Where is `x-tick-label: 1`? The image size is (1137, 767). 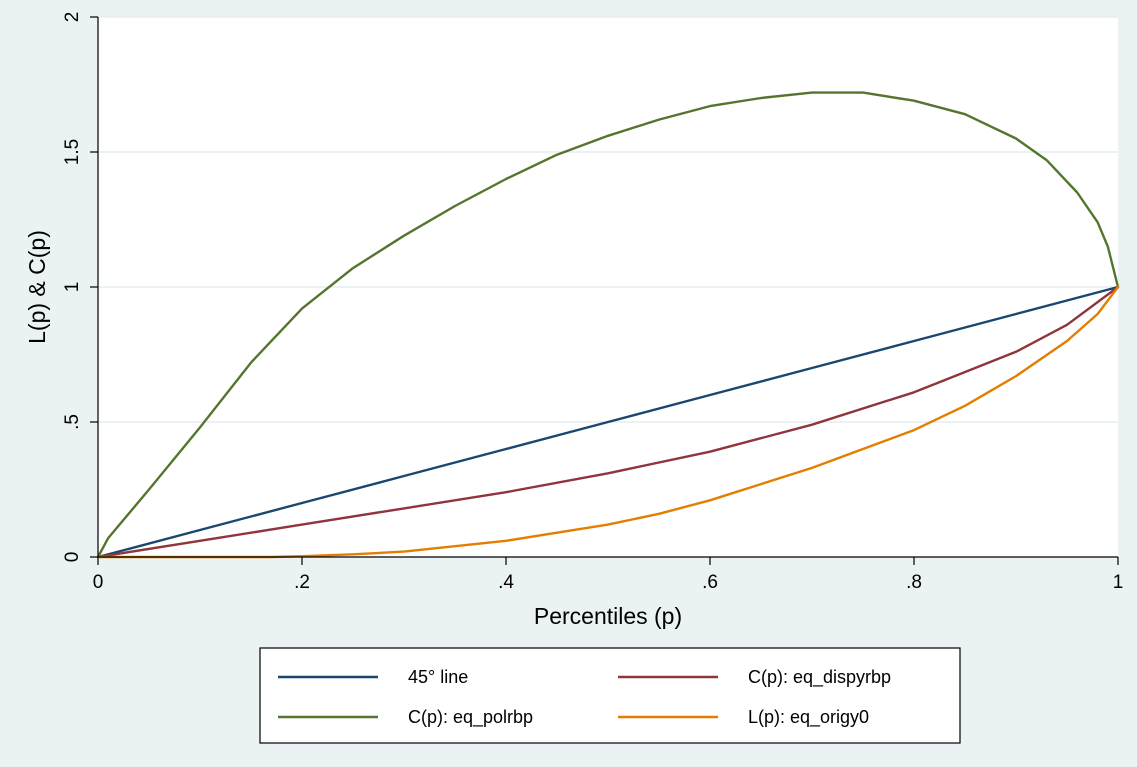 x-tick-label: 1 is located at coordinates (1118, 582).